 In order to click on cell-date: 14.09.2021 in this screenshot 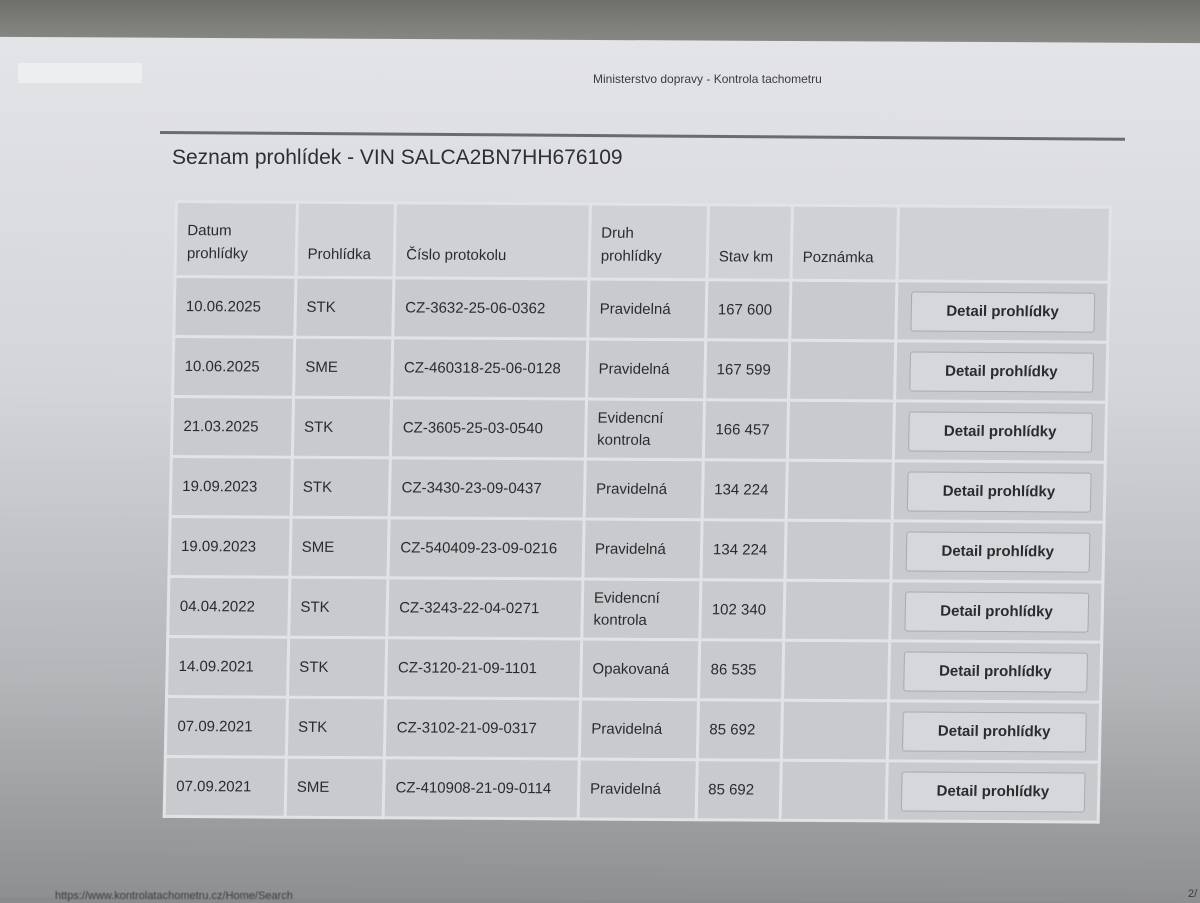, I will do `click(227, 667)`.